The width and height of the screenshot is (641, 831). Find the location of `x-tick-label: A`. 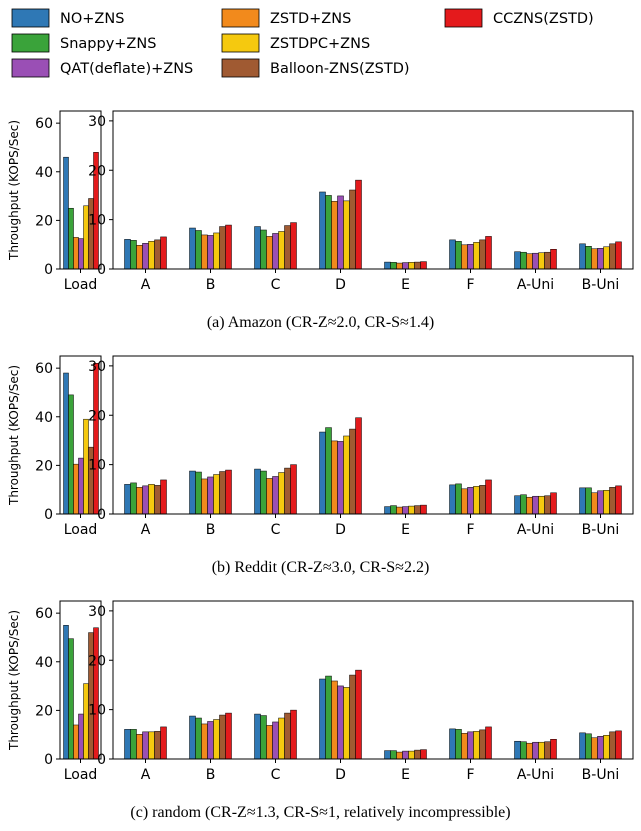

x-tick-label: A is located at coordinates (146, 530).